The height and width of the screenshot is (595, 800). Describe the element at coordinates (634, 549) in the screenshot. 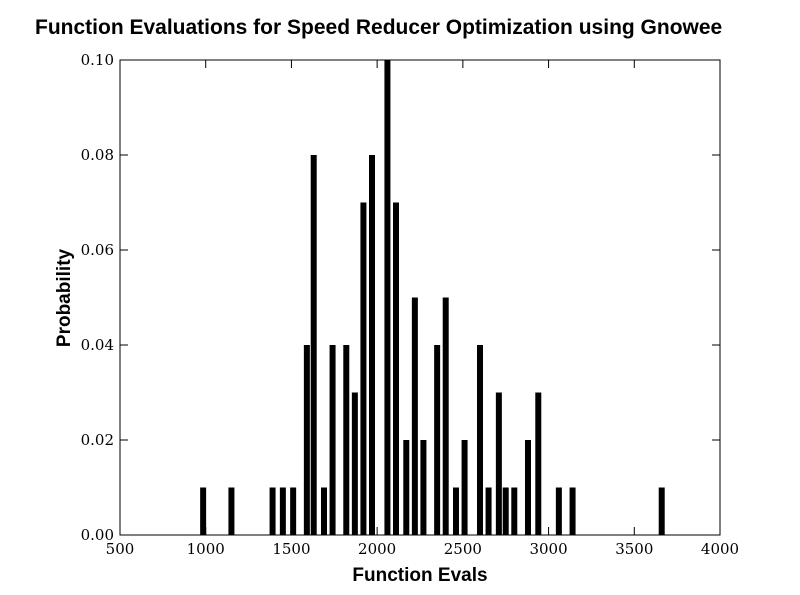

I see `x-tick-label-6: 3500` at that location.